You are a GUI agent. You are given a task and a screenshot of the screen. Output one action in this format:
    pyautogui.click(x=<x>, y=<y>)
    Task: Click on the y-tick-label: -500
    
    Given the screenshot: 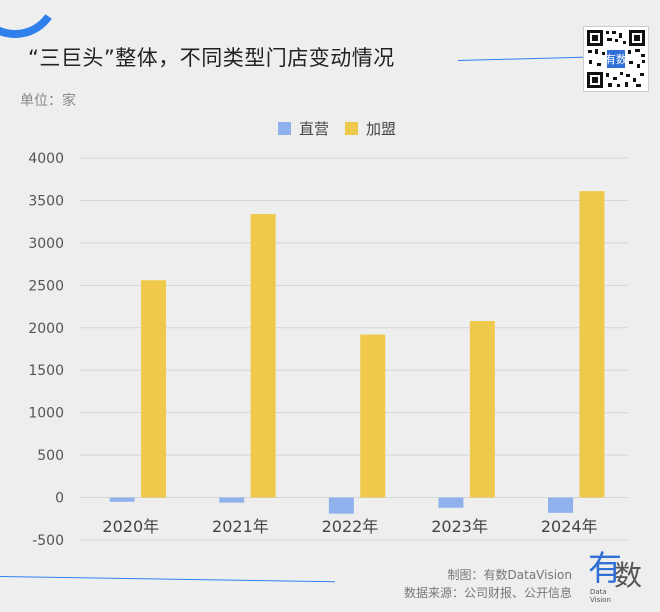 What is the action you would take?
    pyautogui.click(x=48, y=541)
    